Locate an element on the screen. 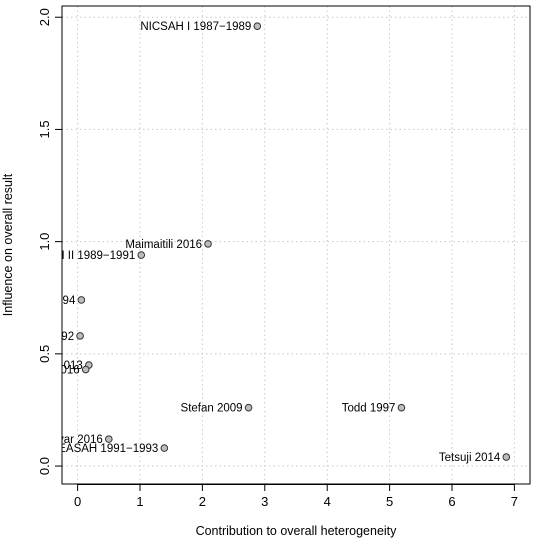 The width and height of the screenshot is (536, 546). x-tick-label: 5 is located at coordinates (389, 501).